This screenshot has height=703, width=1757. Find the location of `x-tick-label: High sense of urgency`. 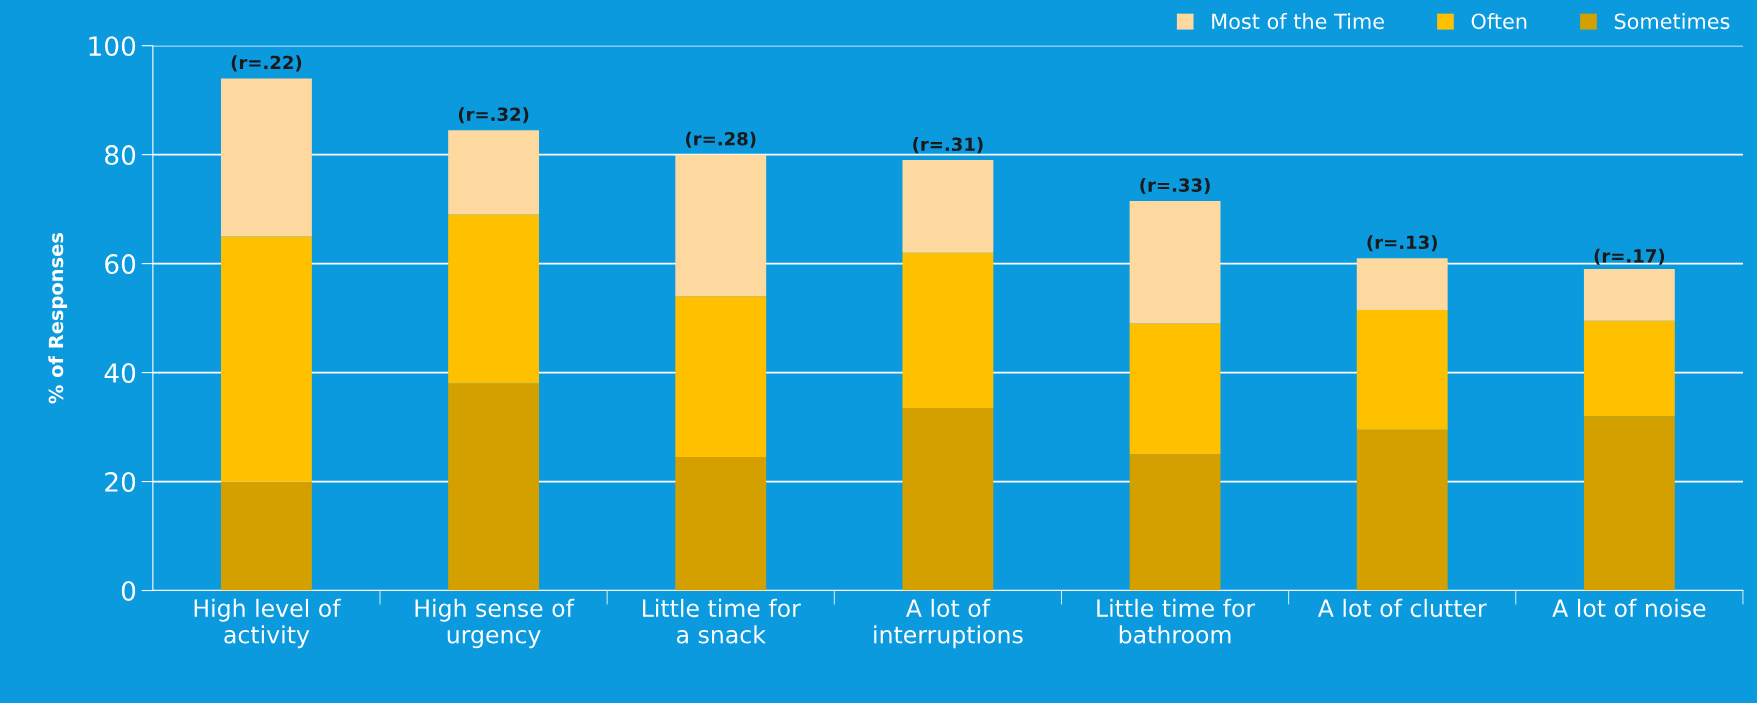

x-tick-label: High sense of urgency is located at coordinates (495, 623).